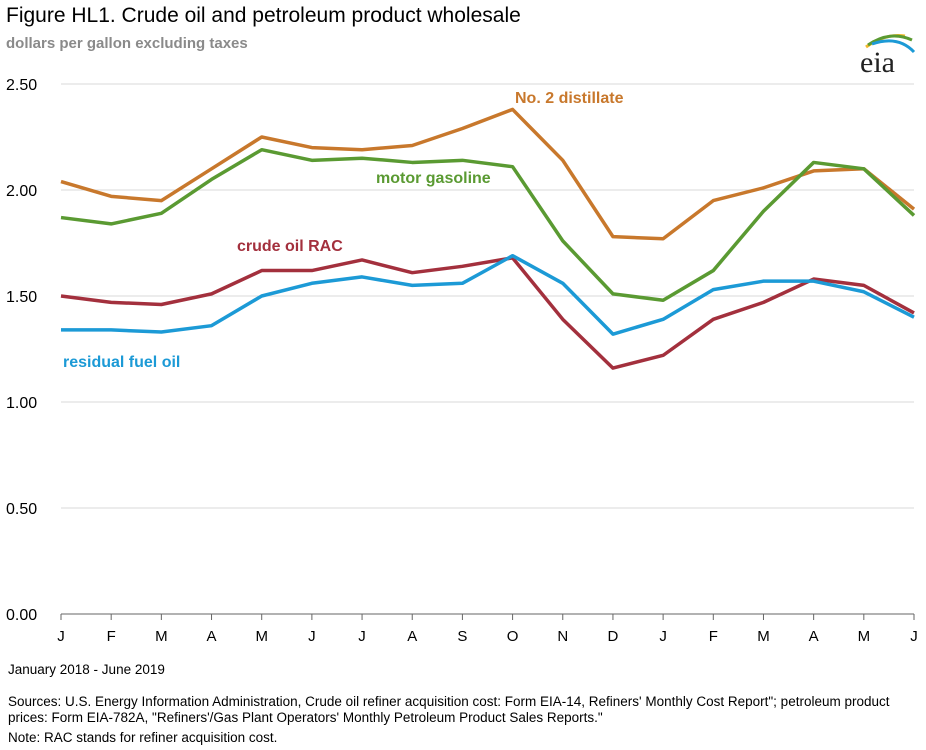 The width and height of the screenshot is (926, 750). I want to click on y-tick-label: 1.00, so click(21, 403).